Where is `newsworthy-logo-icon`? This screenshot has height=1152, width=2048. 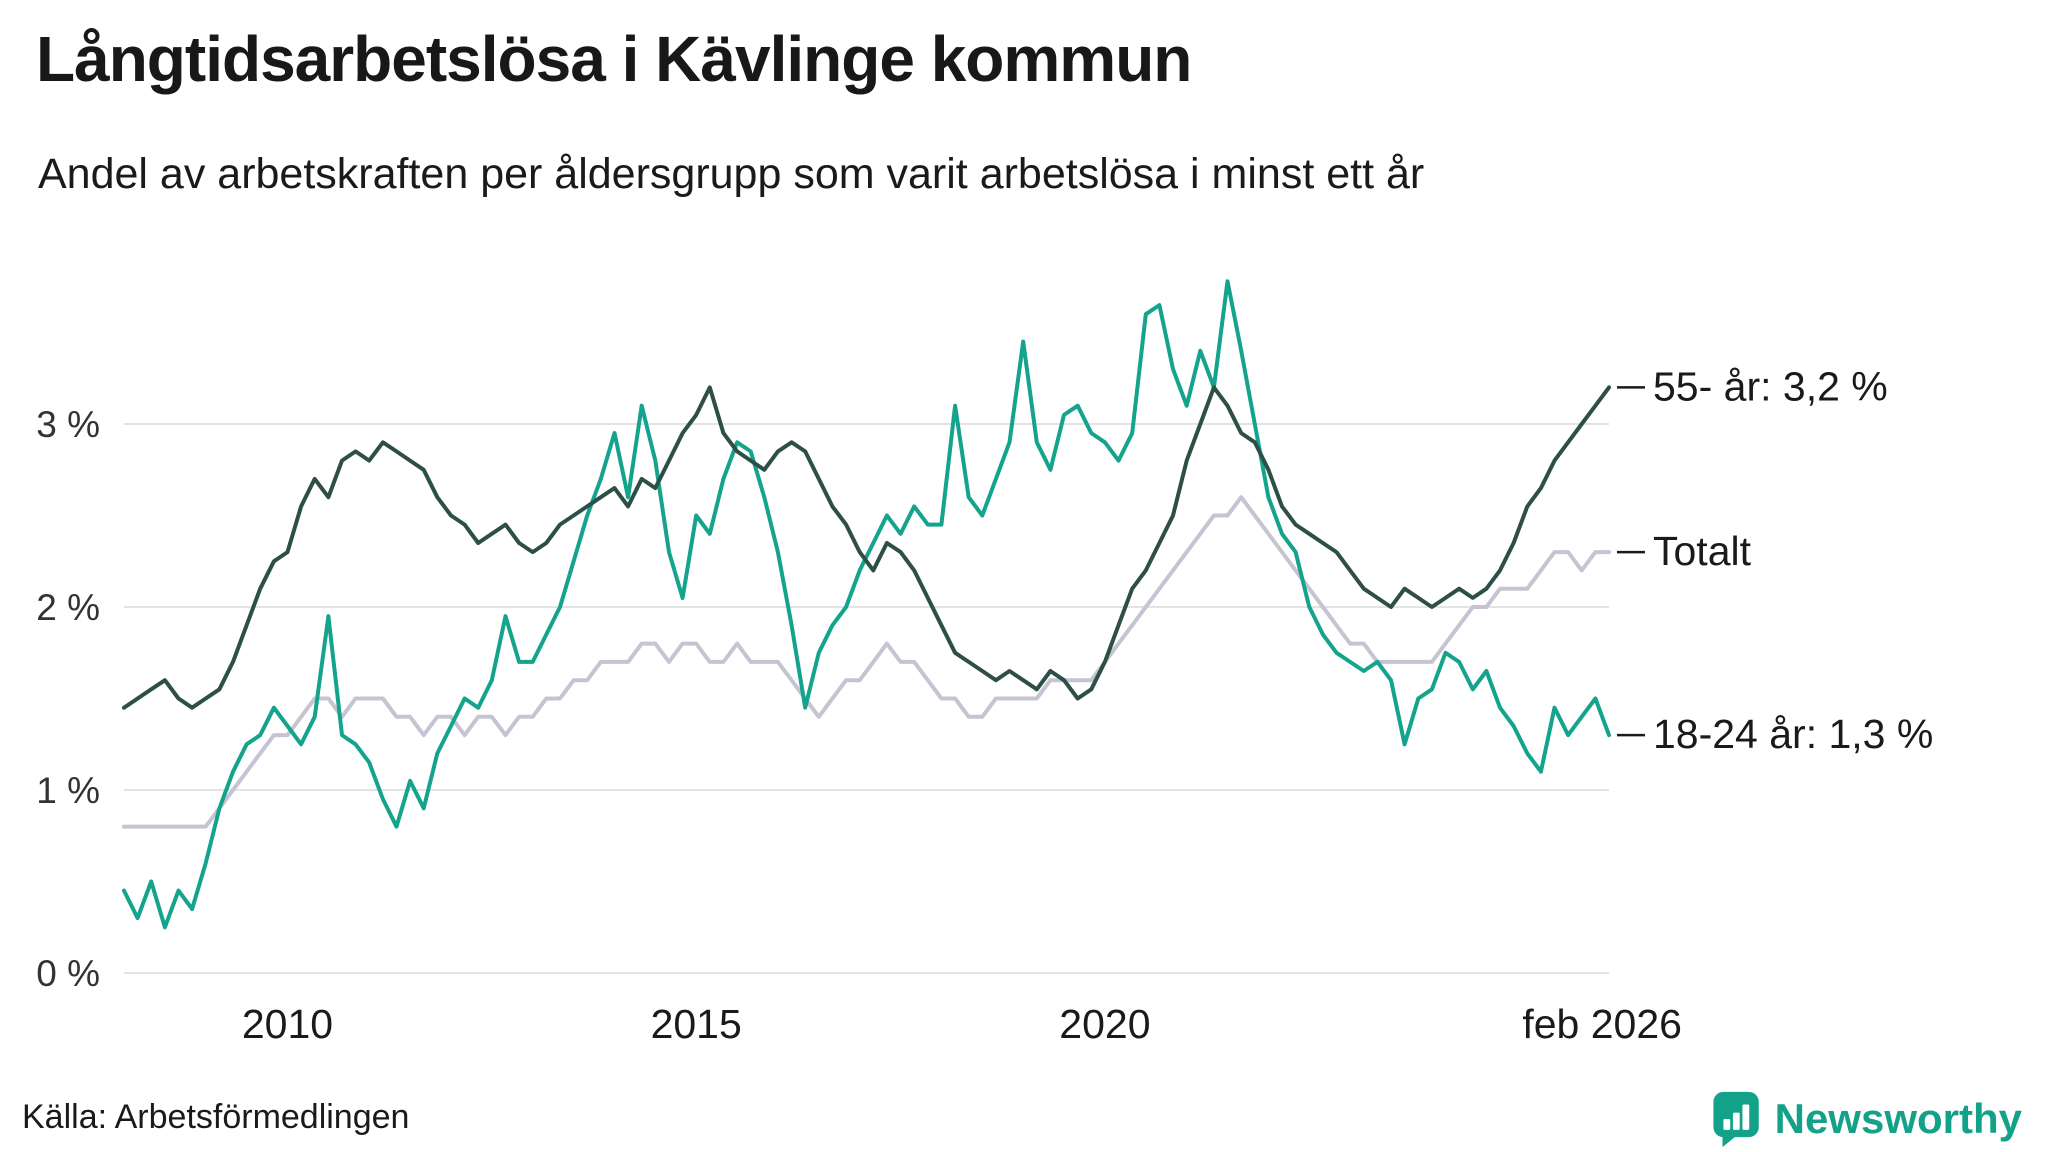 newsworthy-logo-icon is located at coordinates (1736, 1119).